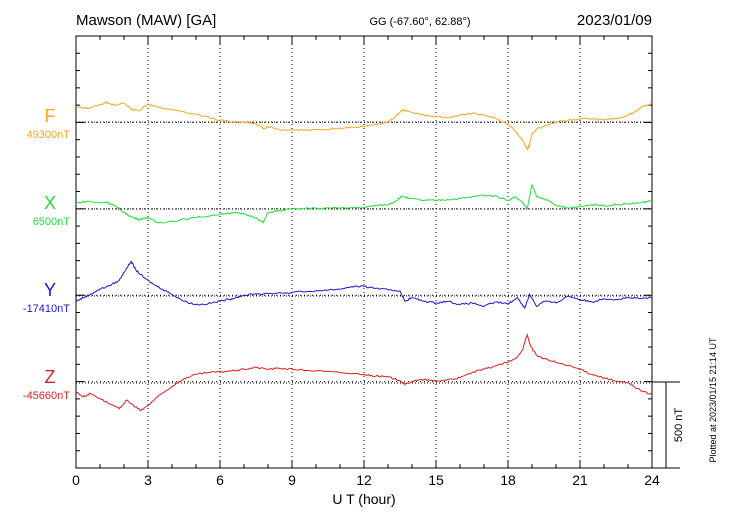 The height and width of the screenshot is (520, 730). Describe the element at coordinates (46, 309) in the screenshot. I see `series-baseline-label-y: -17410nT` at that location.